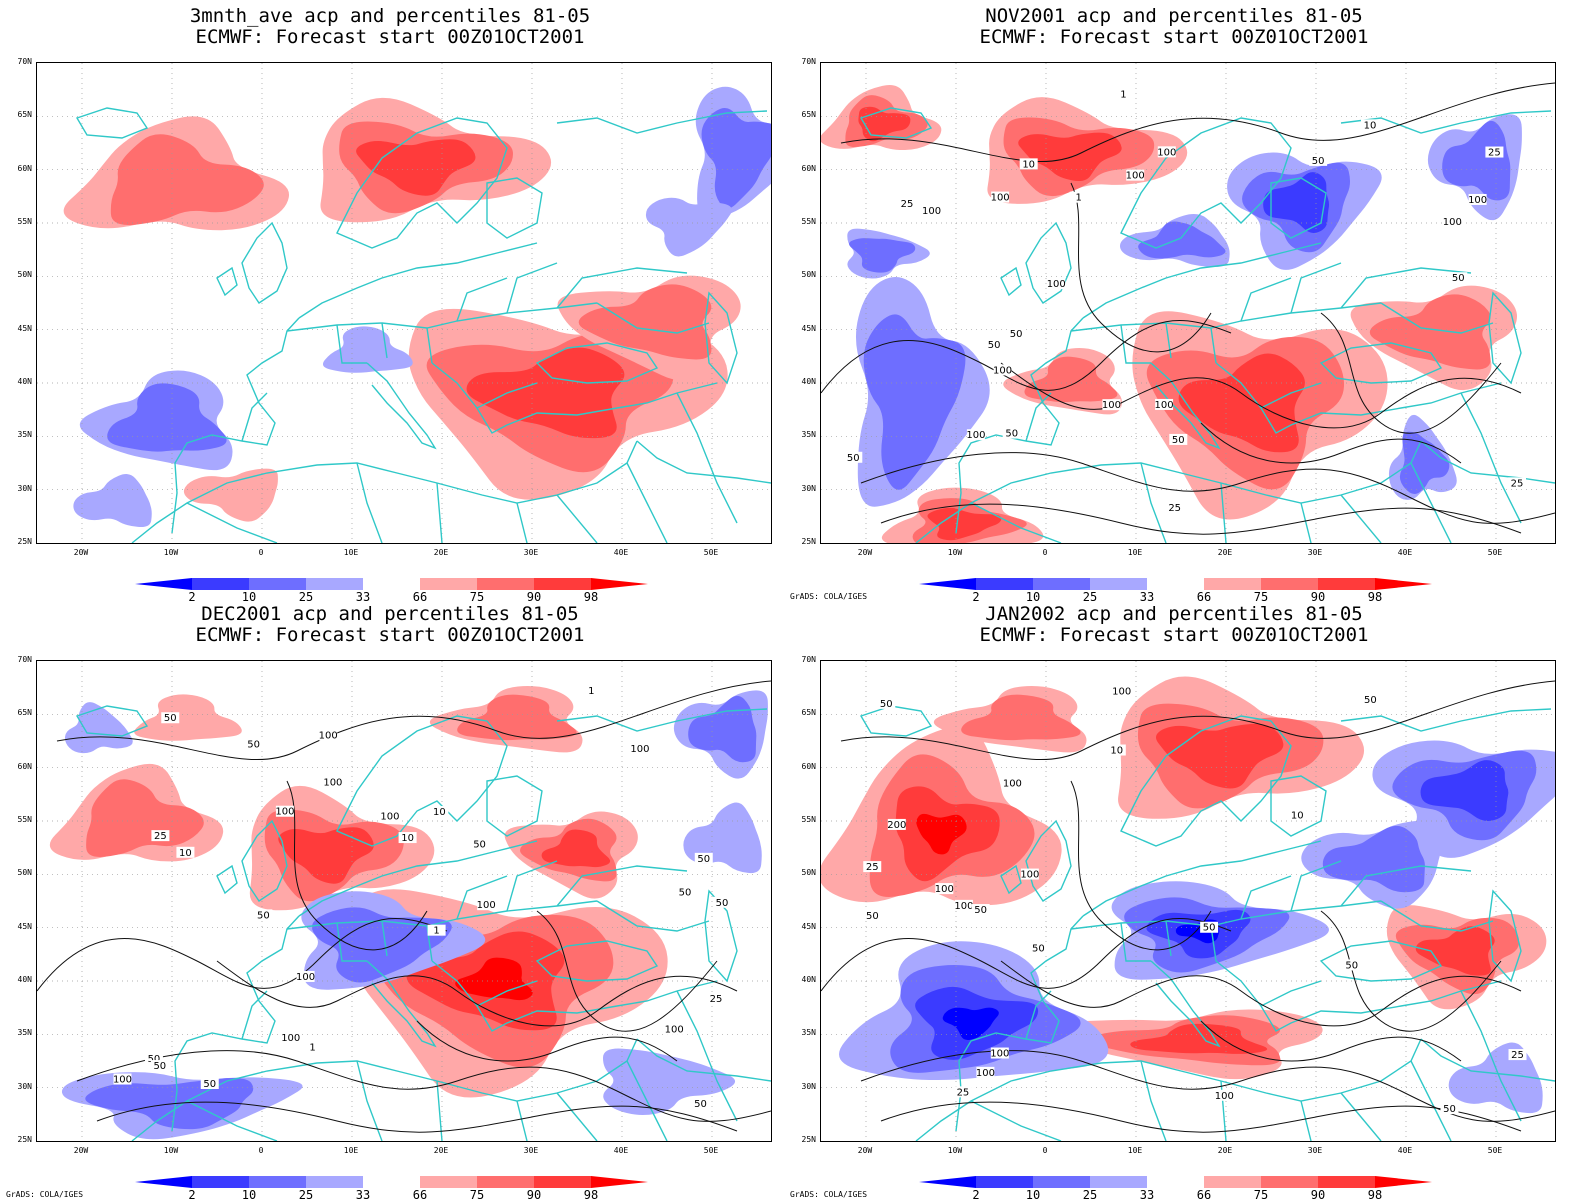  What do you see at coordinates (976, 597) in the screenshot?
I see `colorbar-label: 2` at bounding box center [976, 597].